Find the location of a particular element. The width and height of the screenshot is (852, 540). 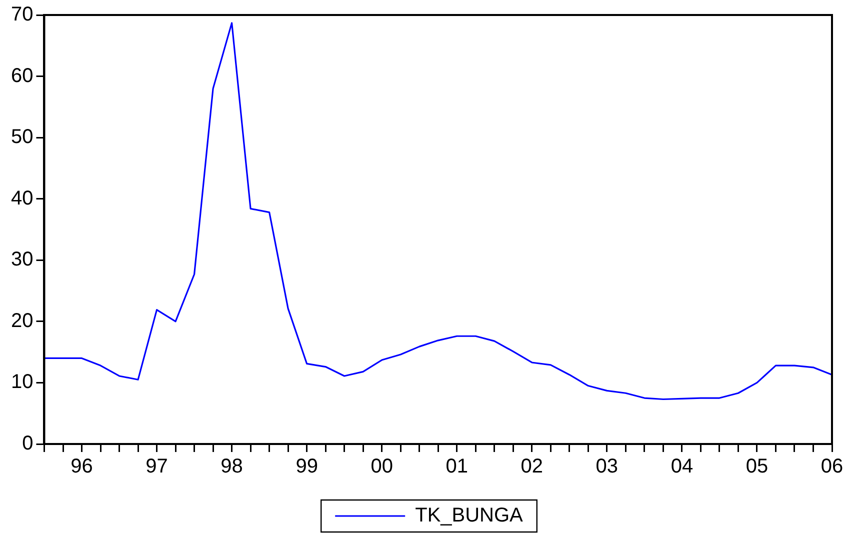

x-tick-label: 06 is located at coordinates (832, 467).